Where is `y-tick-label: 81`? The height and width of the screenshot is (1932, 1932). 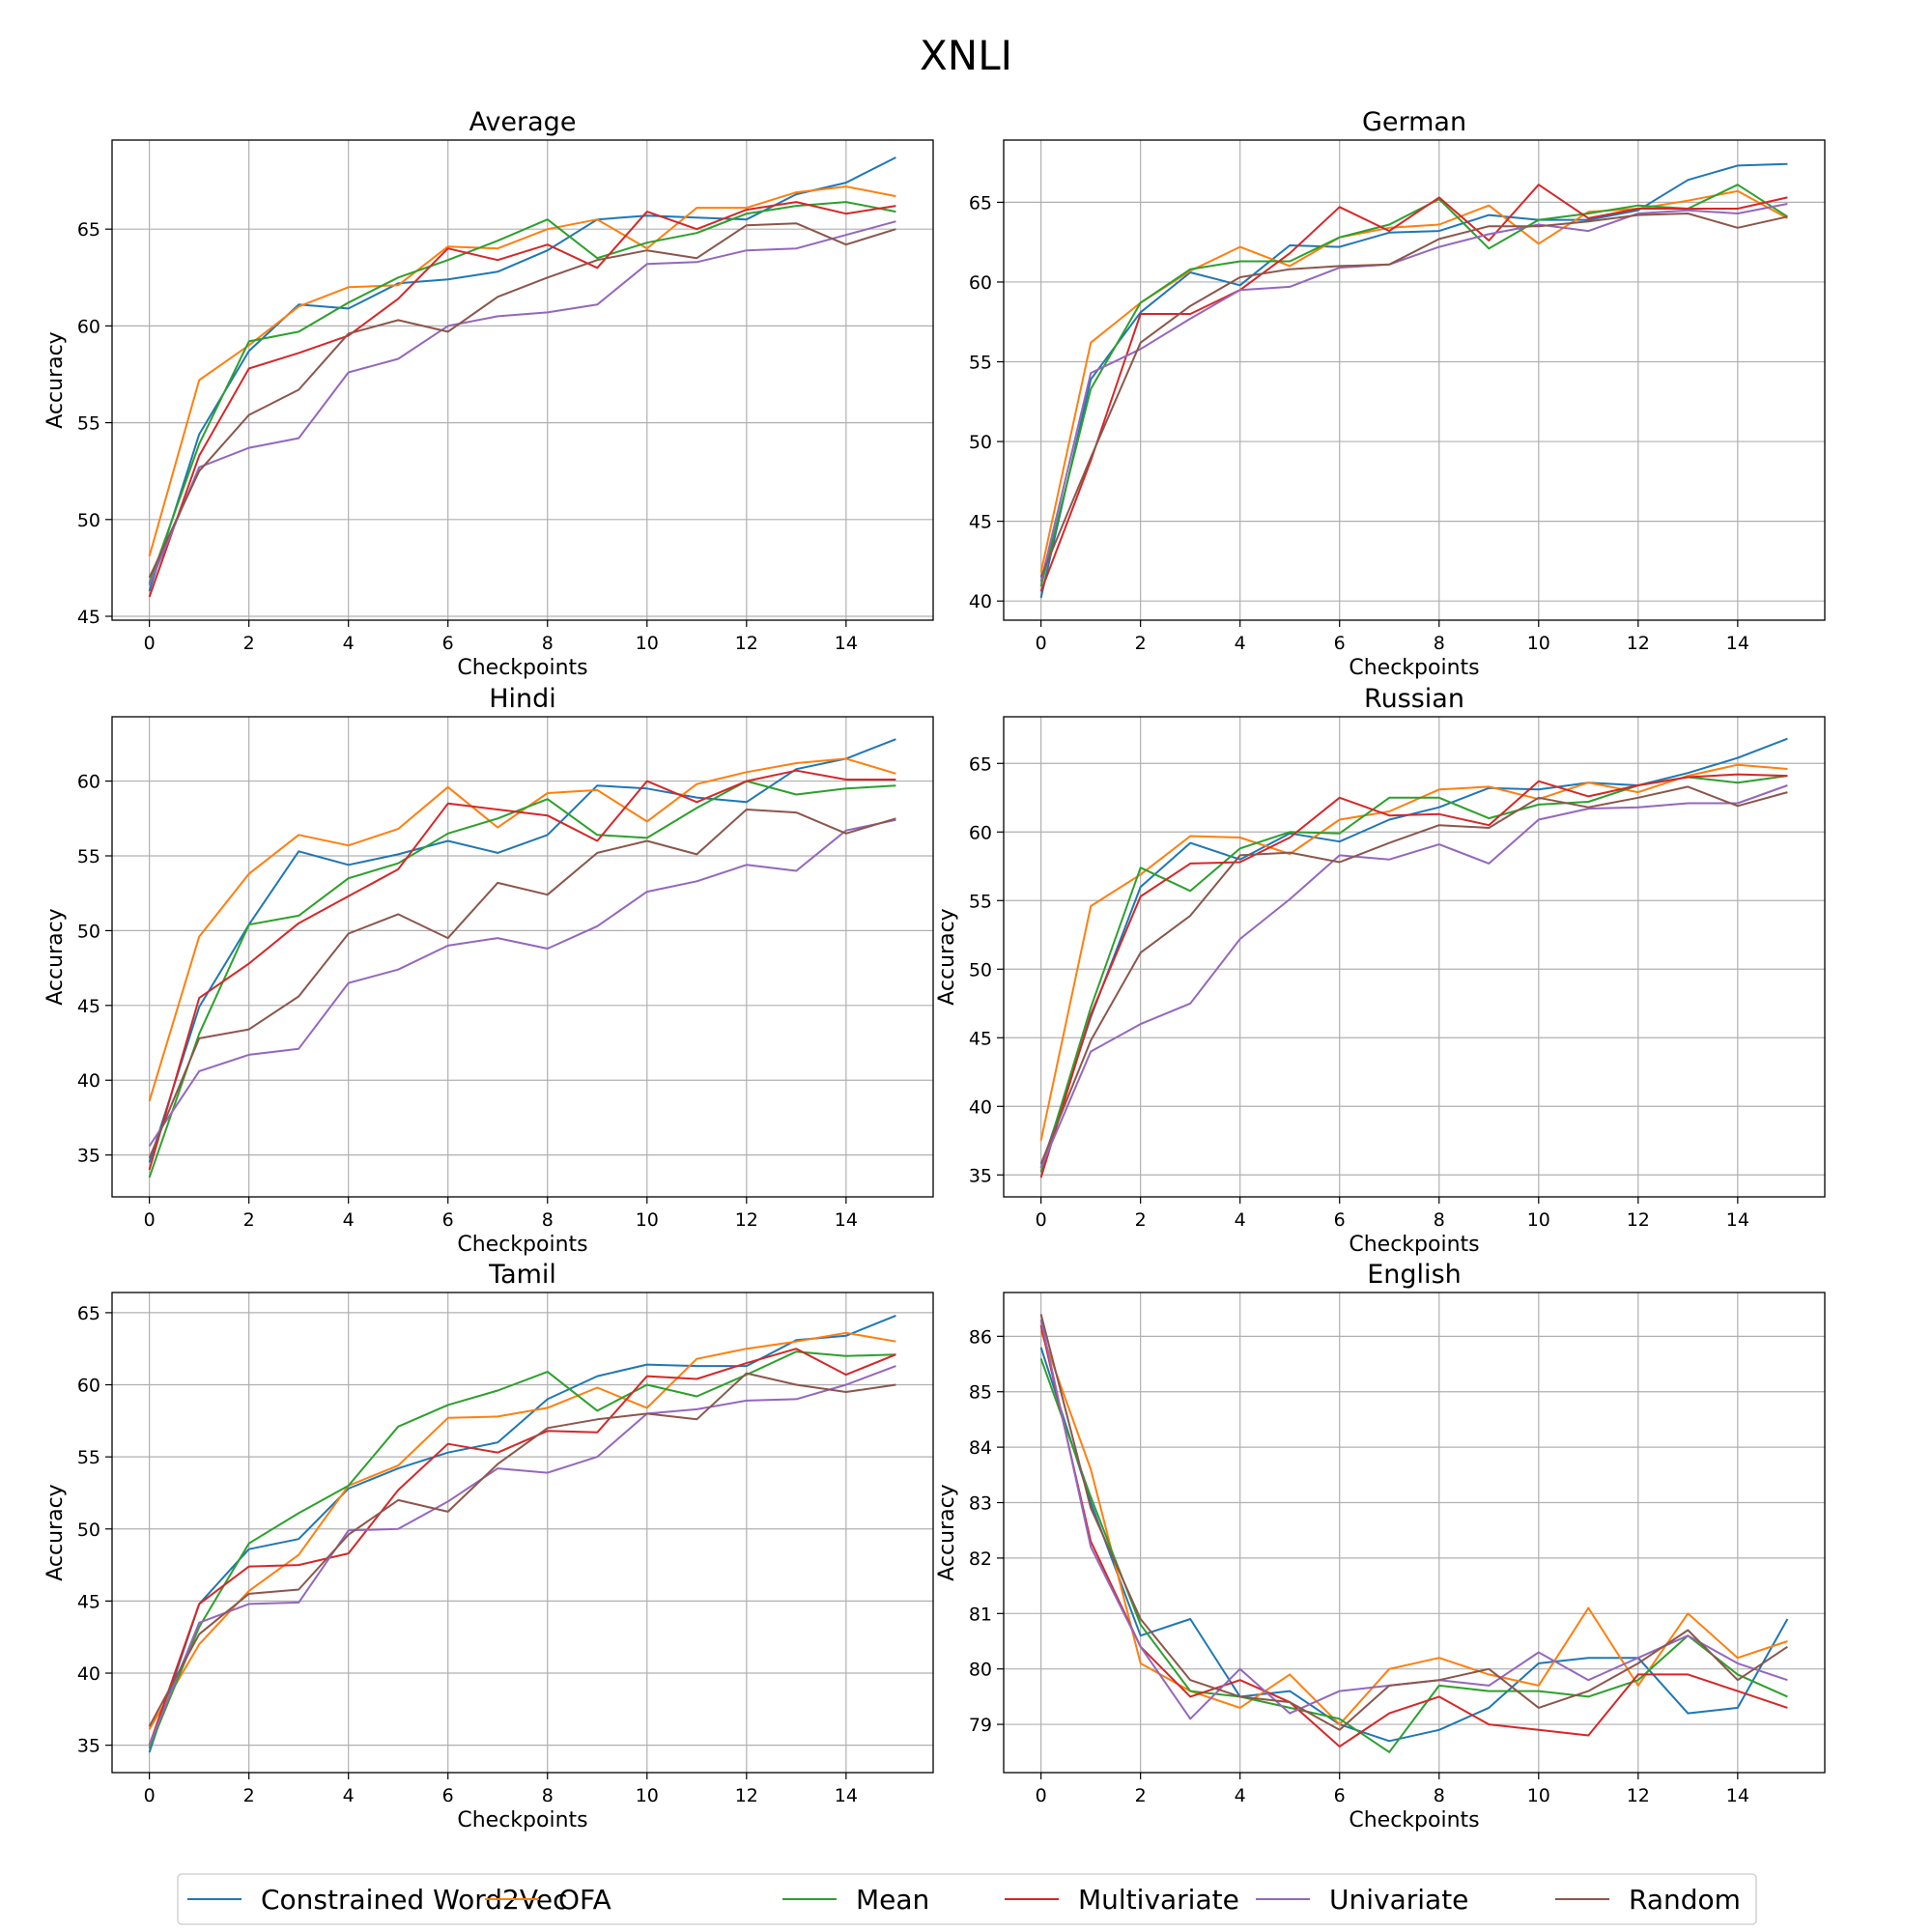 y-tick-label: 81 is located at coordinates (980, 1614).